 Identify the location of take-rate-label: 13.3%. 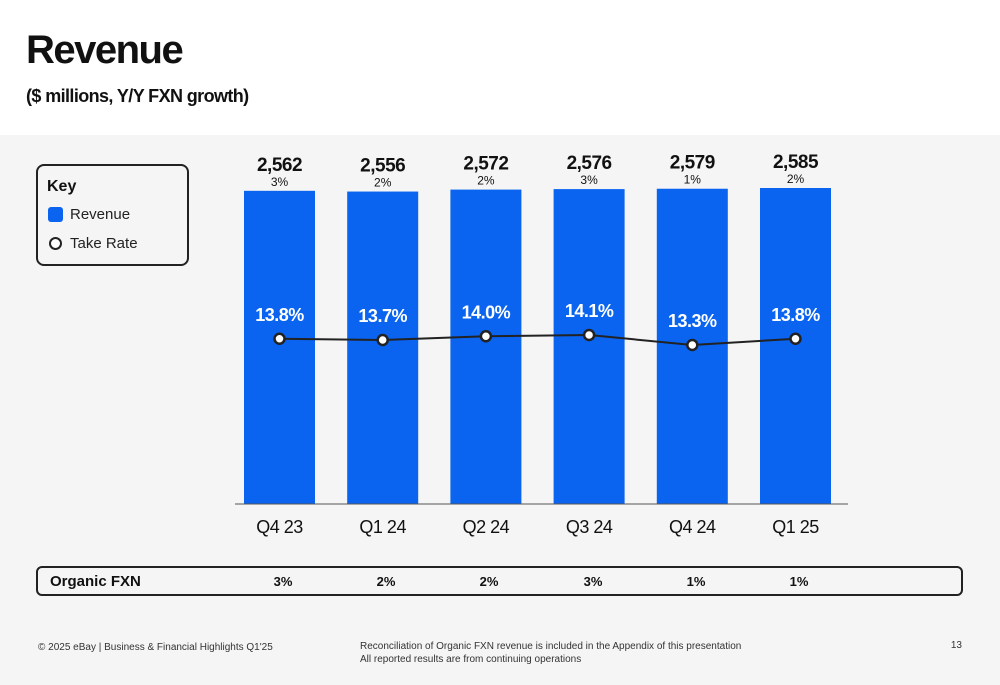
(692, 321).